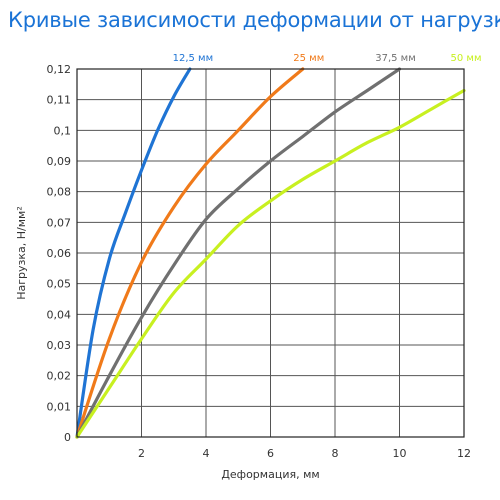 Image resolution: width=500 pixels, height=500 pixels. Describe the element at coordinates (59, 376) in the screenshot. I see `y-tick-label: 0,02` at that location.